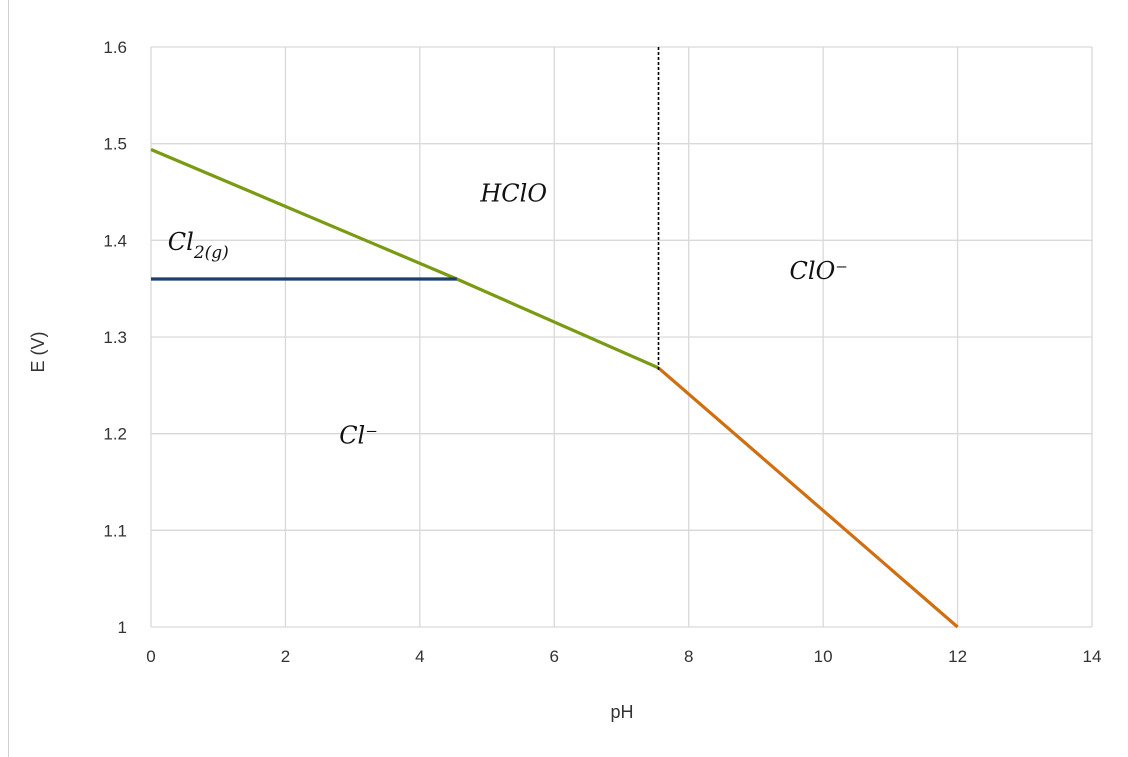 The width and height of the screenshot is (1128, 757). Describe the element at coordinates (513, 194) in the screenshot. I see `region-label: HClO` at that location.